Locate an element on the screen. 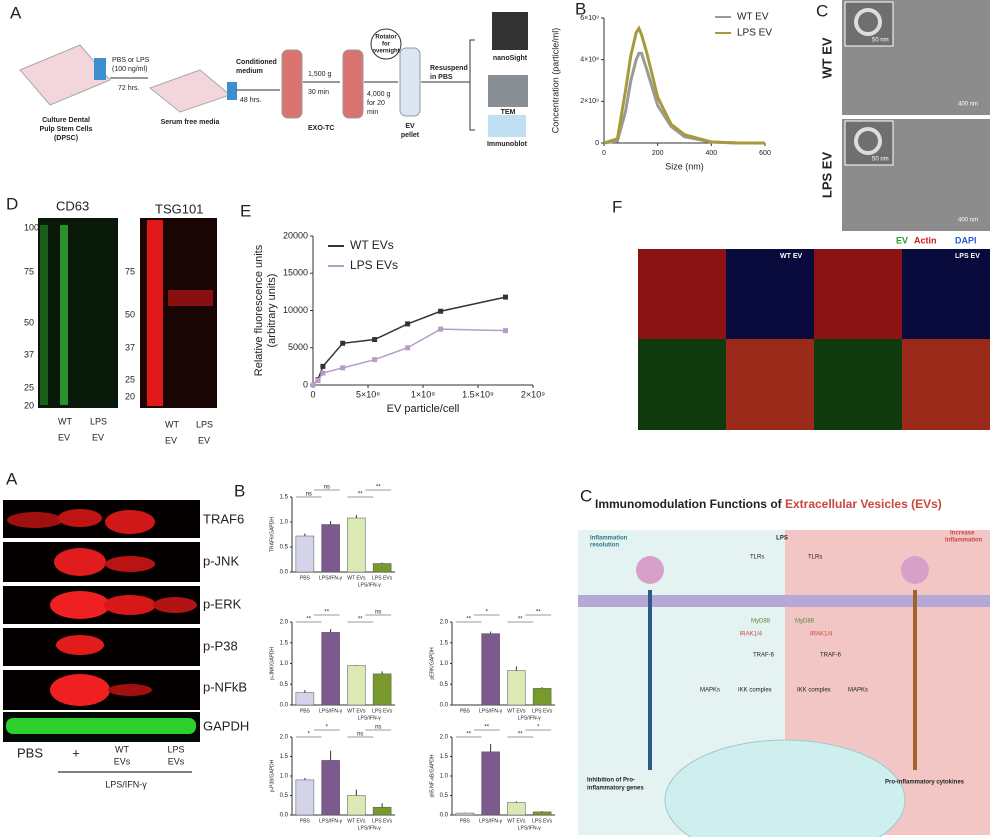 The height and width of the screenshot is (837, 990). step-text: EV is located at coordinates (410, 126).